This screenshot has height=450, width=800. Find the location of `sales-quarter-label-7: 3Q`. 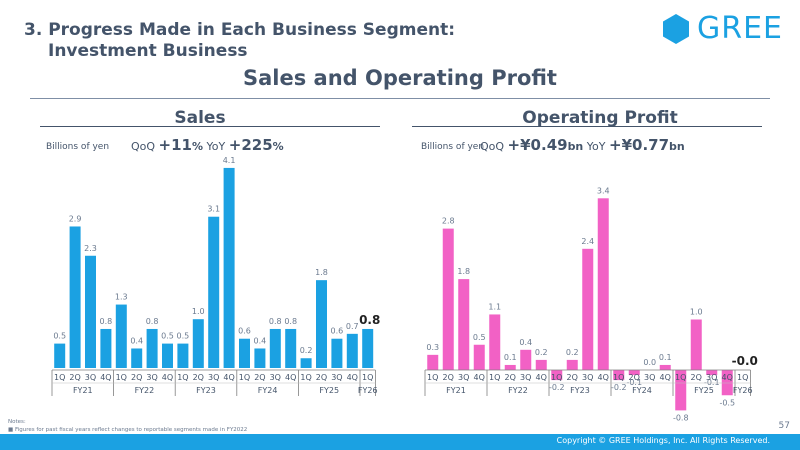

sales-quarter-label-7: 3Q is located at coordinates (151, 377).